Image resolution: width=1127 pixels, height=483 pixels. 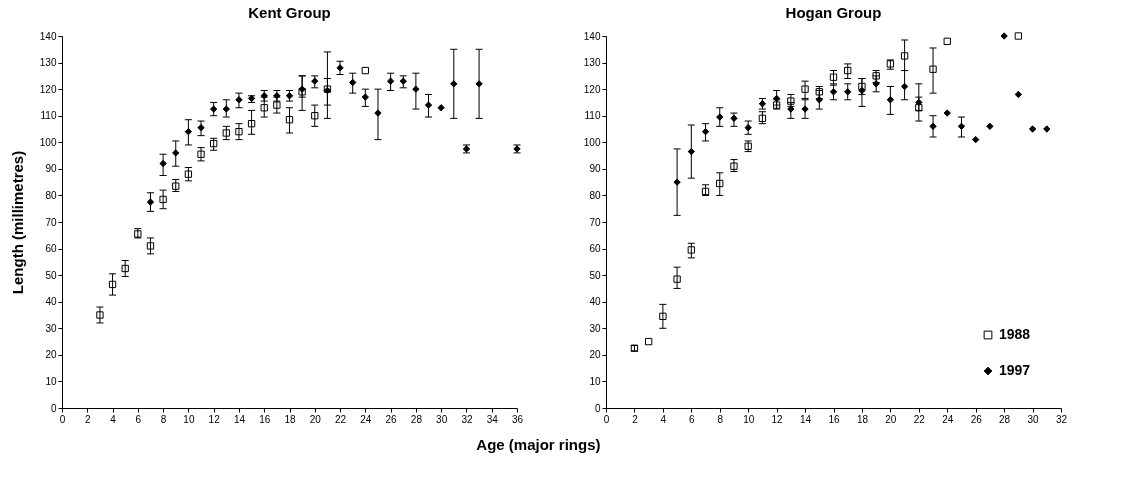 What do you see at coordinates (1015, 370) in the screenshot?
I see `legend-label: 1997` at bounding box center [1015, 370].